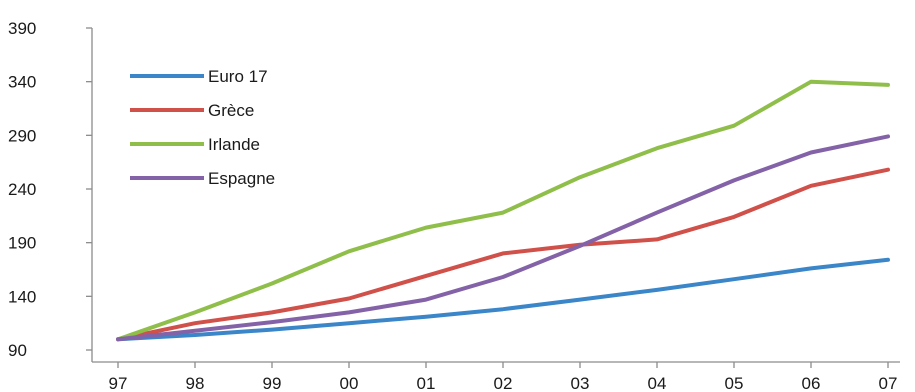  I want to click on x-tick-label: 03, so click(580, 383).